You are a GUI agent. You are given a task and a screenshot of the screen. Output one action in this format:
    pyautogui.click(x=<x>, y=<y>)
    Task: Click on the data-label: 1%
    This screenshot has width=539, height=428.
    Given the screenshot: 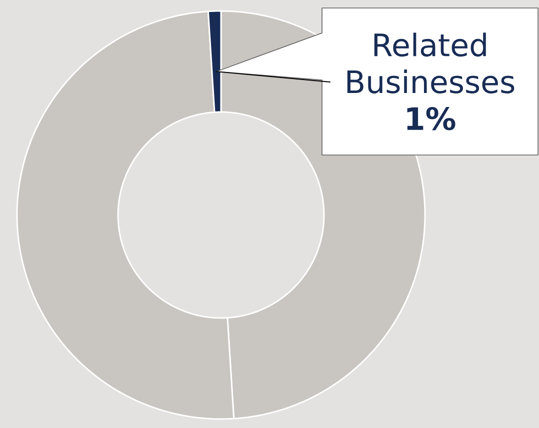 What is the action you would take?
    pyautogui.click(x=431, y=118)
    